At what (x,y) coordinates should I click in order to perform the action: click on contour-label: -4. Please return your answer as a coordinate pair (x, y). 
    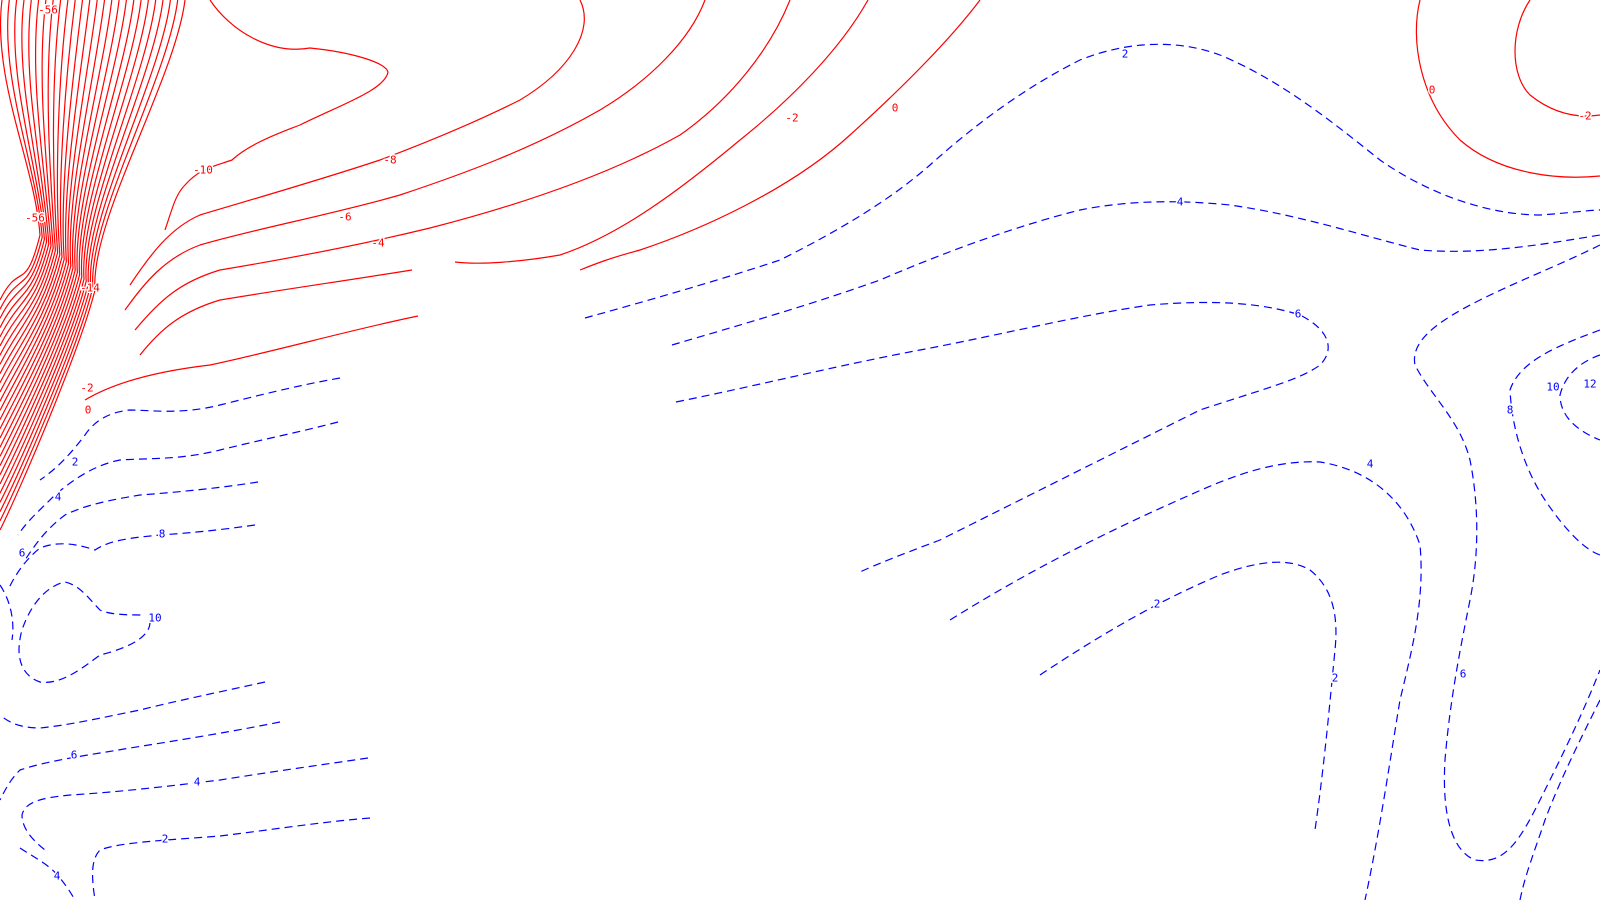
    Looking at the image, I should click on (378, 243).